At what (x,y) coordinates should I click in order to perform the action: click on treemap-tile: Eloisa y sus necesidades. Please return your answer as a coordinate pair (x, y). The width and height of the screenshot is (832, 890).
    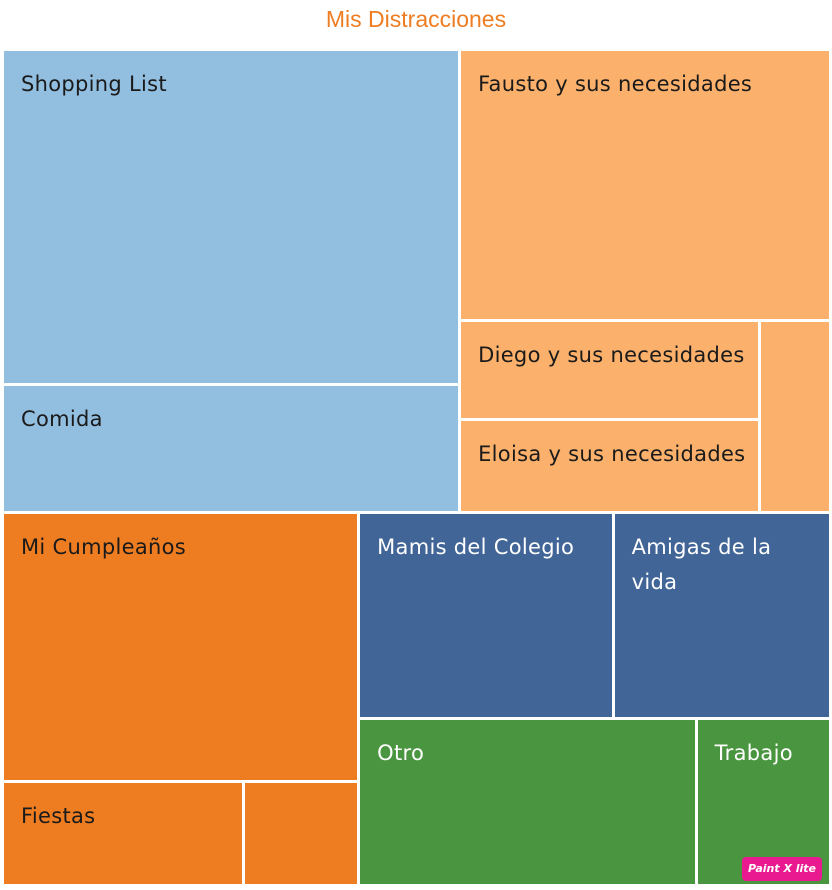
    Looking at the image, I should click on (609, 465).